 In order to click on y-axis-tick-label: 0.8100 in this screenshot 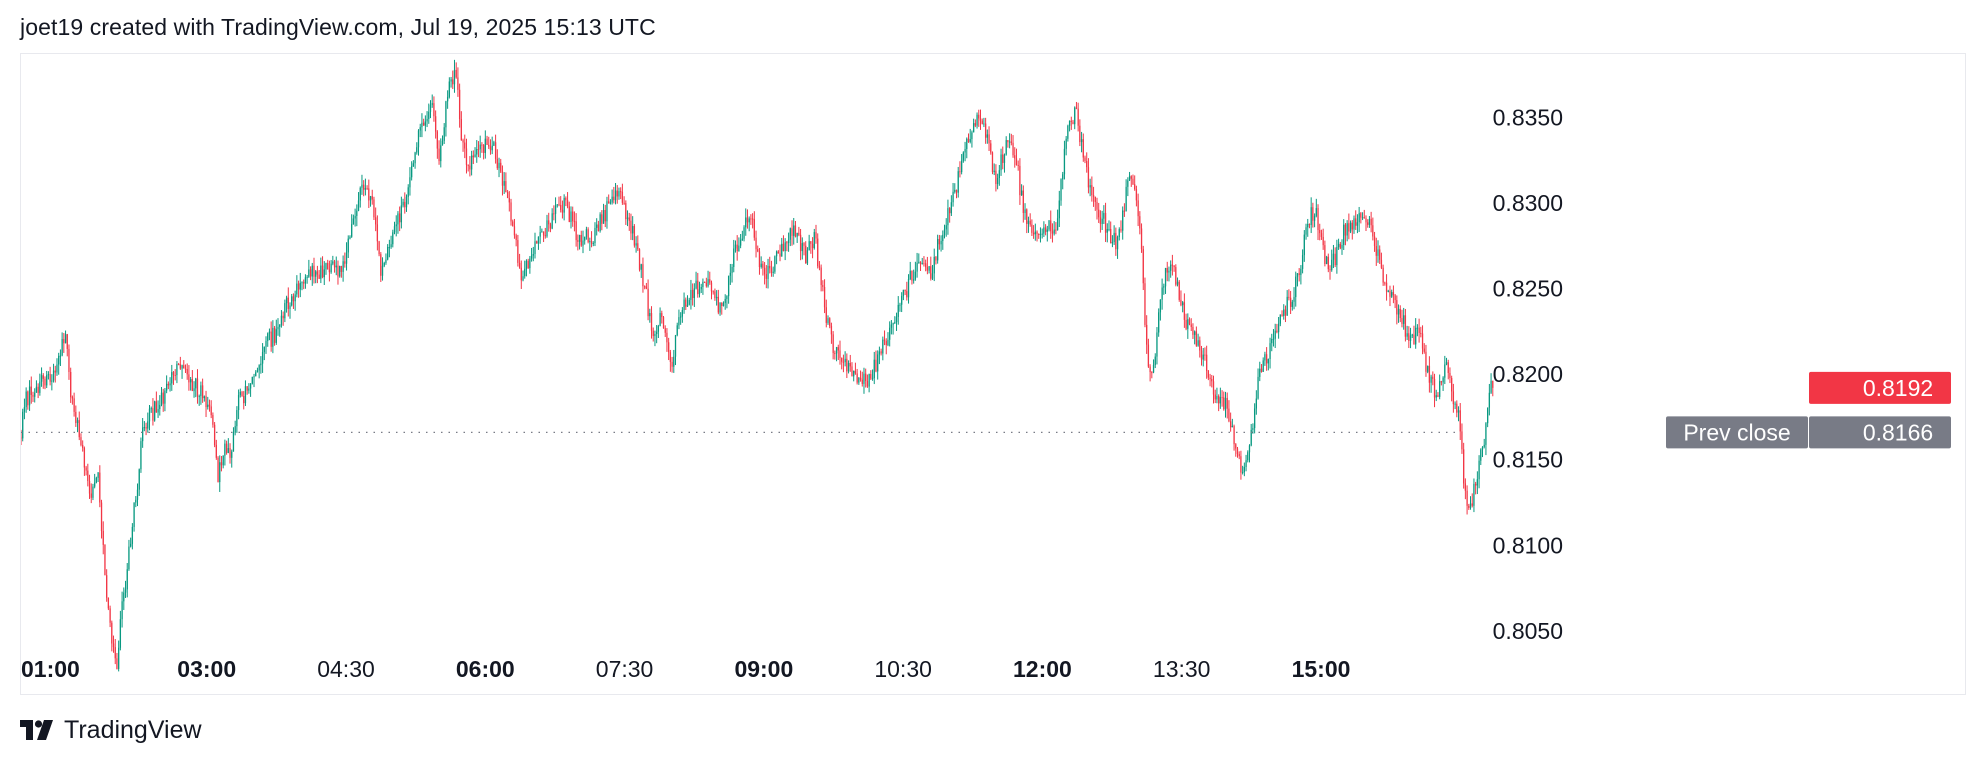, I will do `click(1528, 545)`.